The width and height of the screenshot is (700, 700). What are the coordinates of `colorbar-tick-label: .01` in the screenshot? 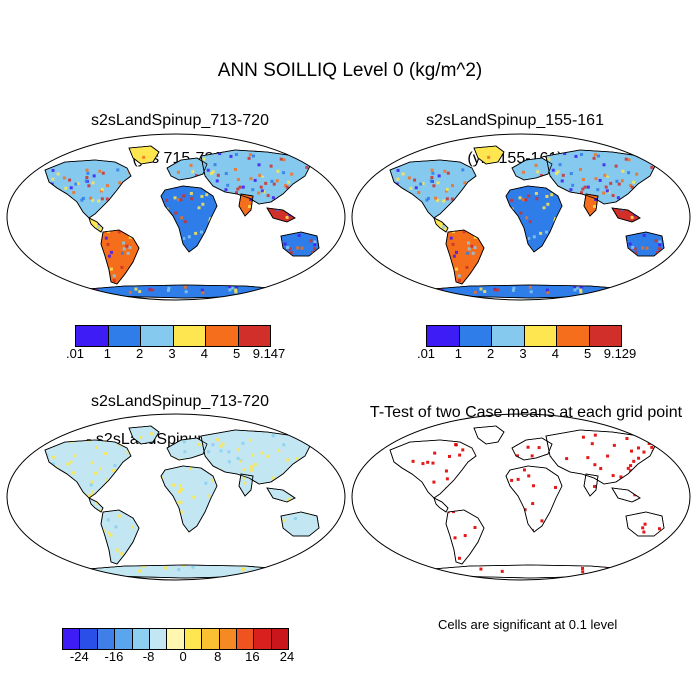 It's located at (75, 353).